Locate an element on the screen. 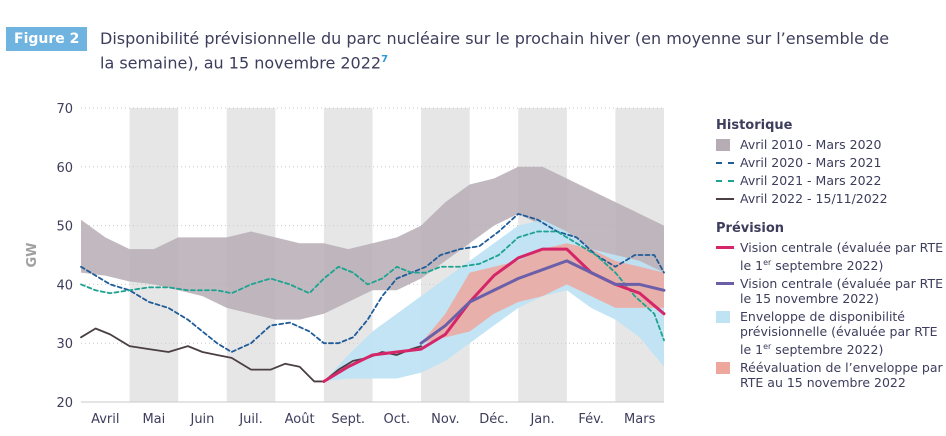 This screenshot has height=436, width=946. x-tick-label: Déc. is located at coordinates (493, 419).